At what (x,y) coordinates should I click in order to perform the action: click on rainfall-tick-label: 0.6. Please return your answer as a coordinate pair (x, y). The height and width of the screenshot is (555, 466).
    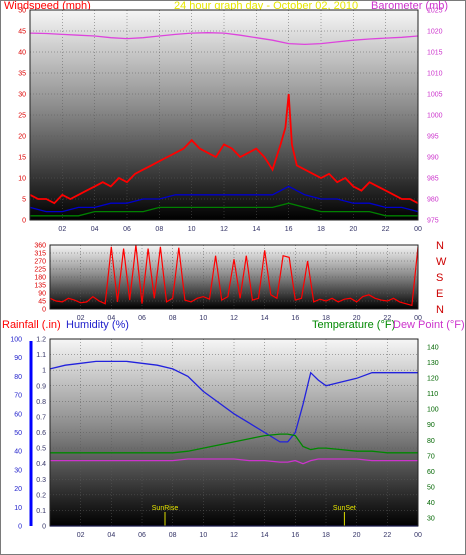
    Looking at the image, I should click on (41, 433).